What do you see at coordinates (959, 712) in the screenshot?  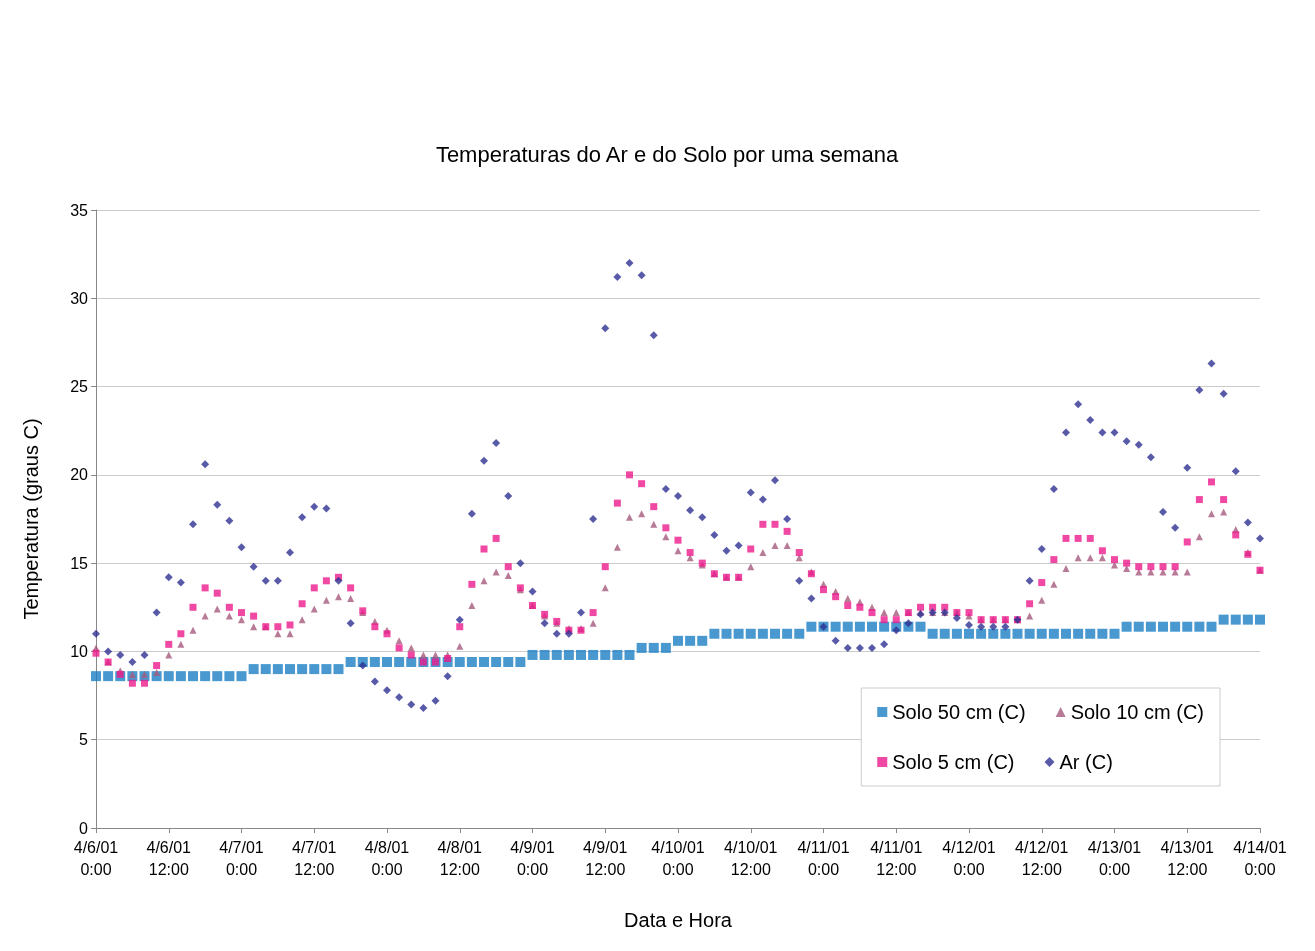 I see `legend-label: Solo 50 cm (C)` at bounding box center [959, 712].